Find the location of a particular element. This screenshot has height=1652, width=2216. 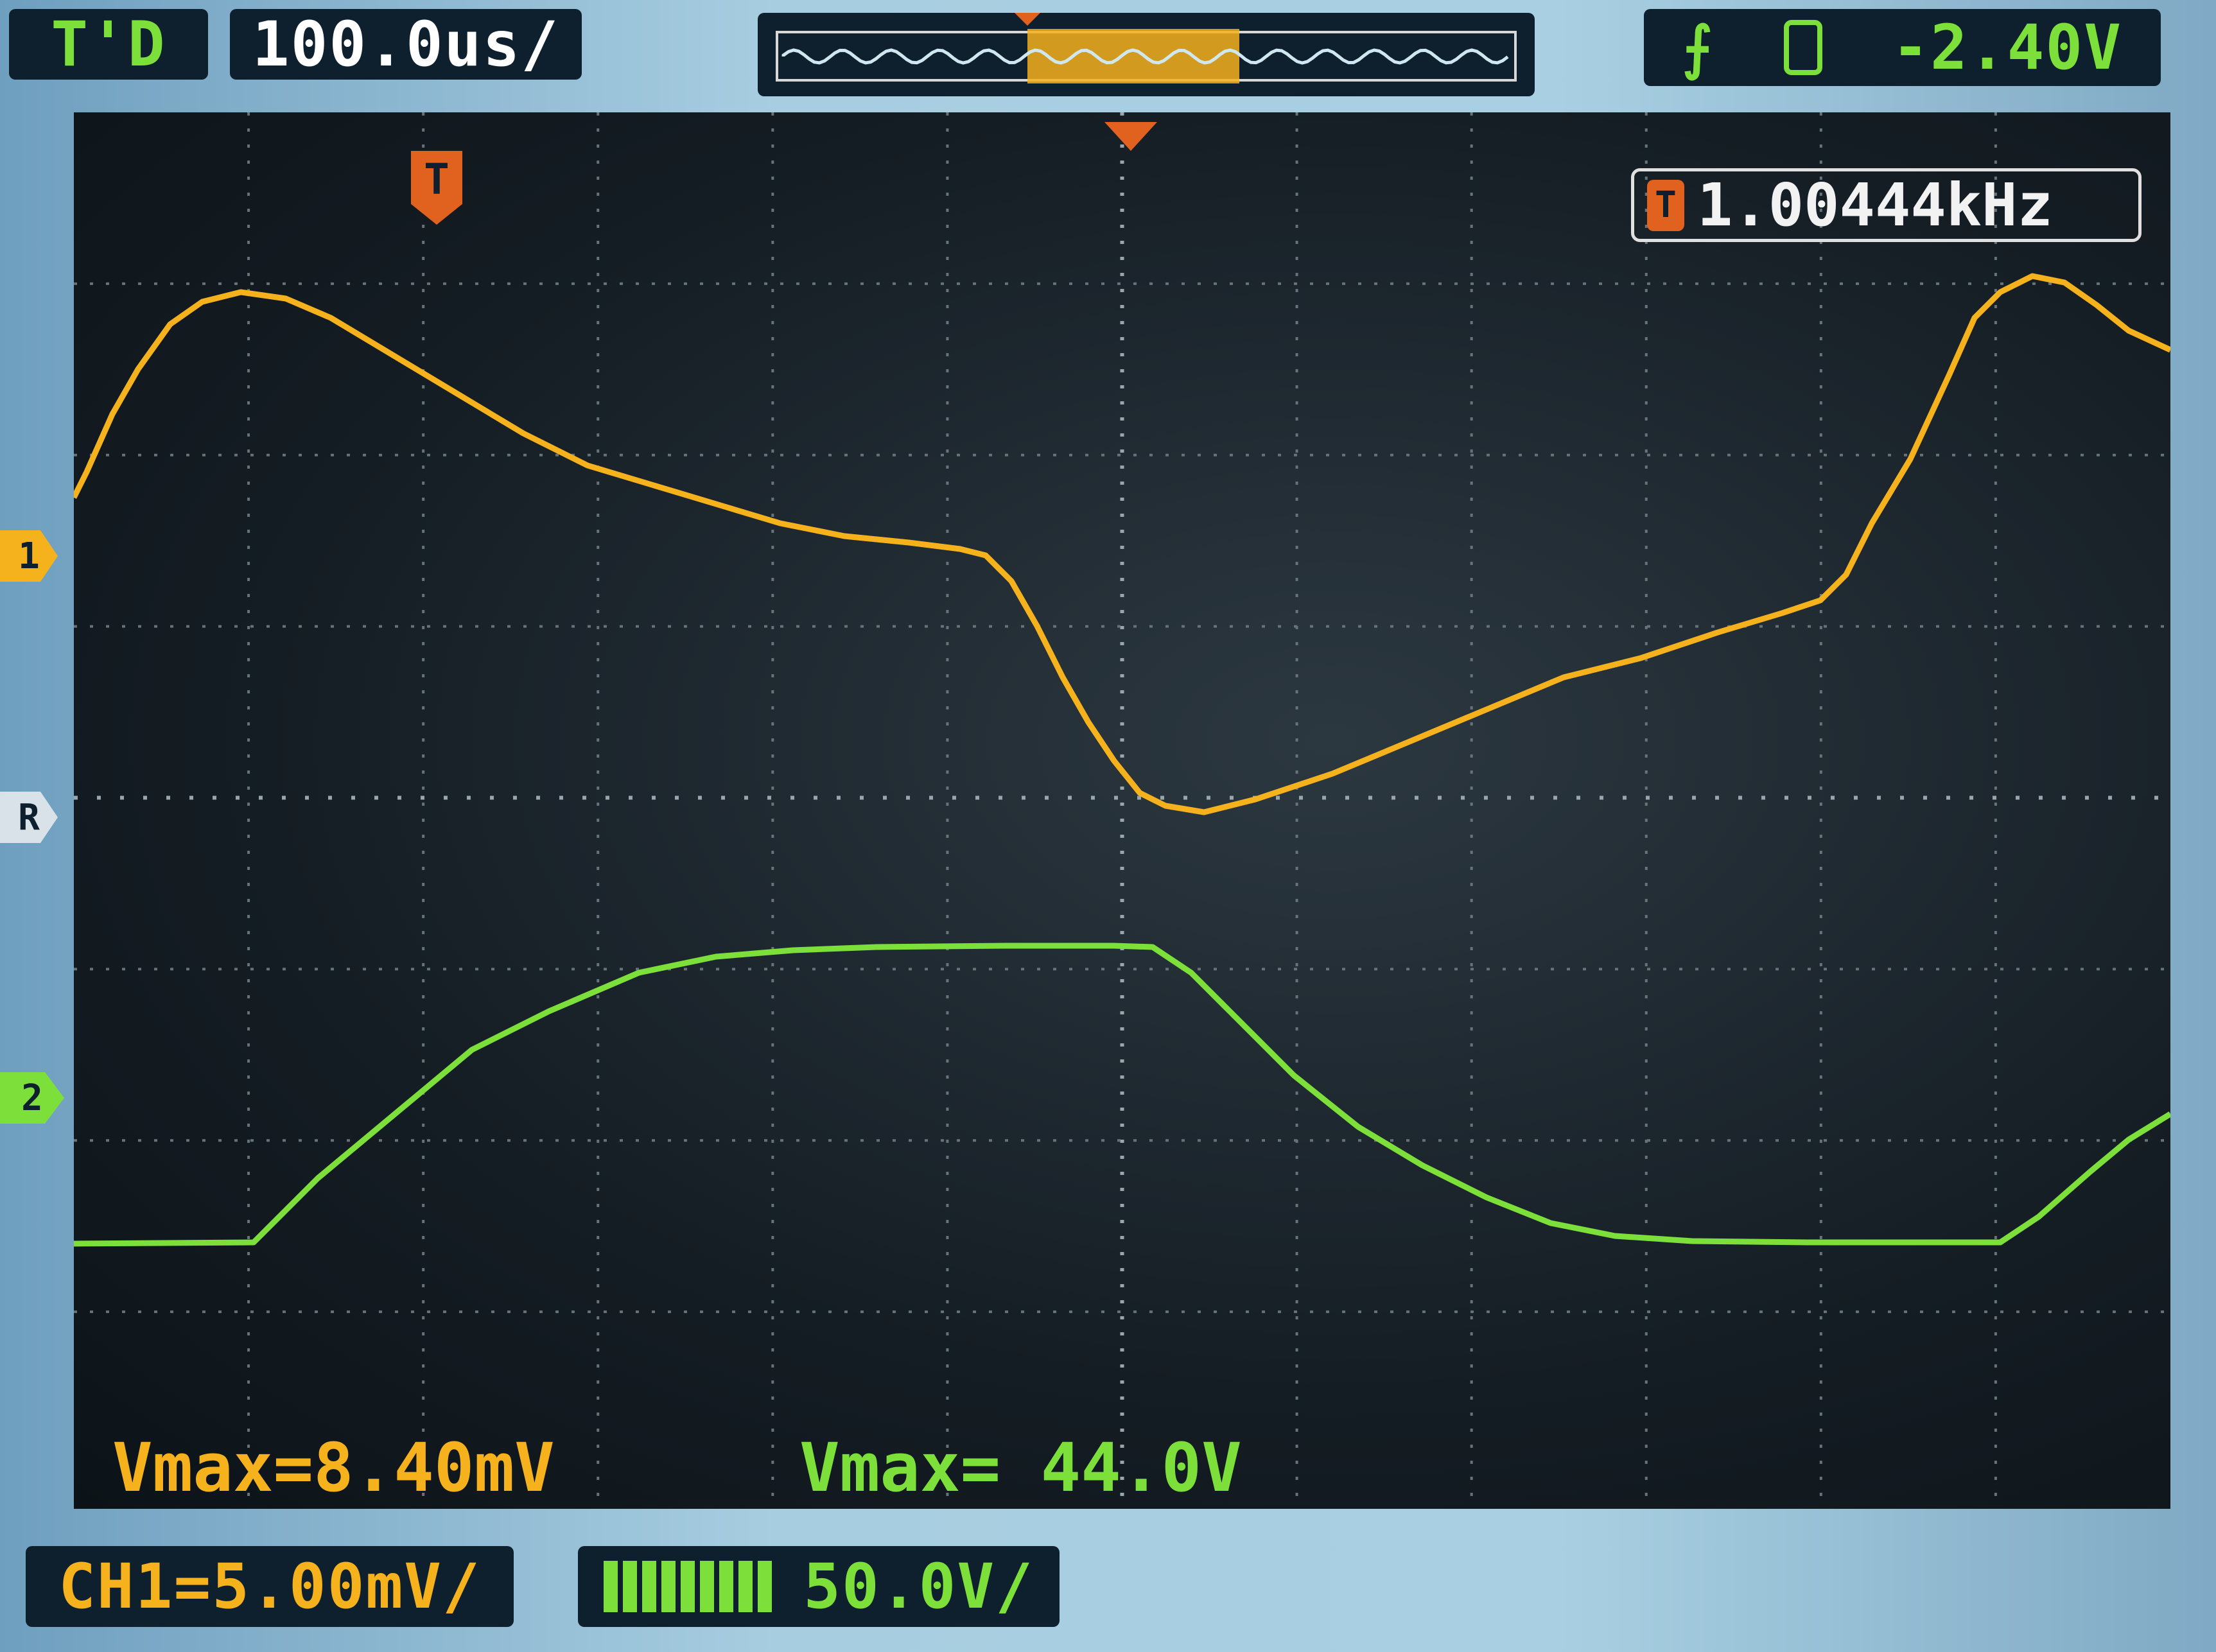

timebase-box: 100.0us/ is located at coordinates (406, 44).